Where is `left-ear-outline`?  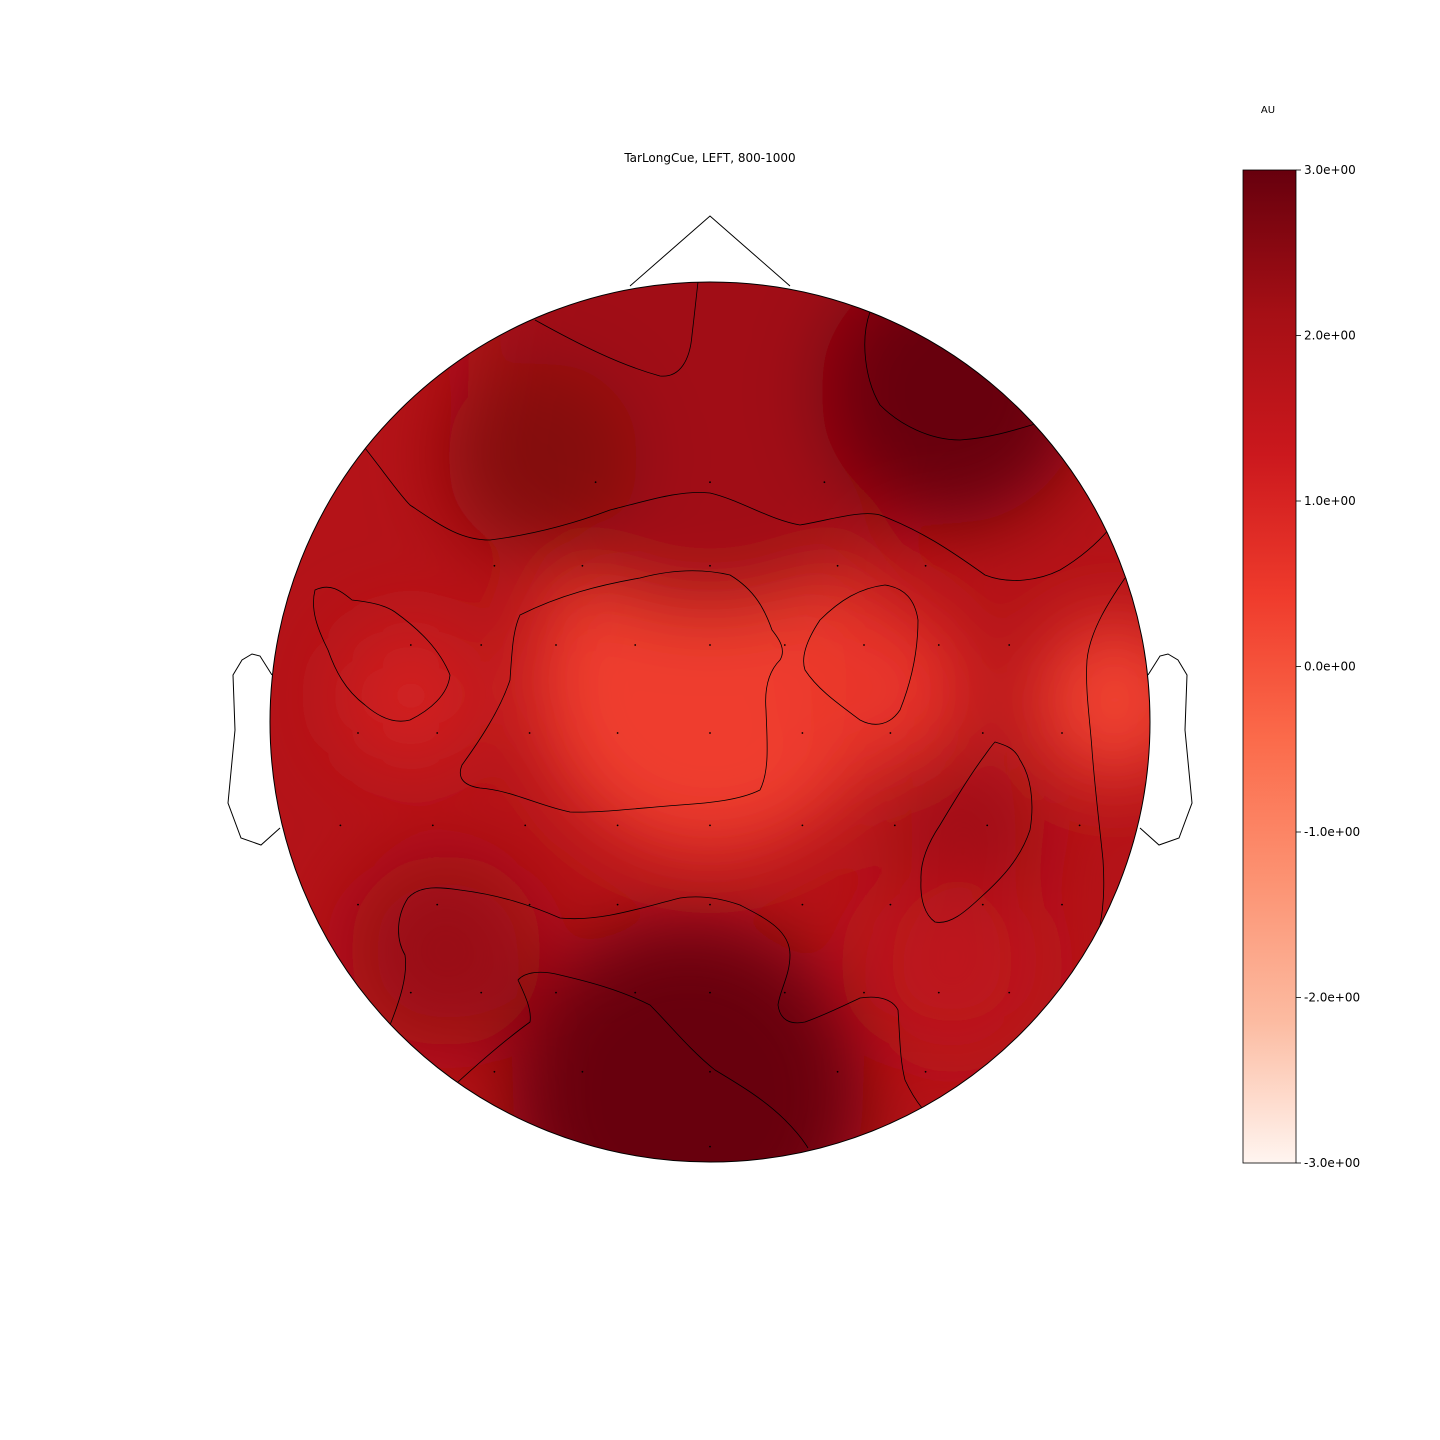 left-ear-outline is located at coordinates (254, 749).